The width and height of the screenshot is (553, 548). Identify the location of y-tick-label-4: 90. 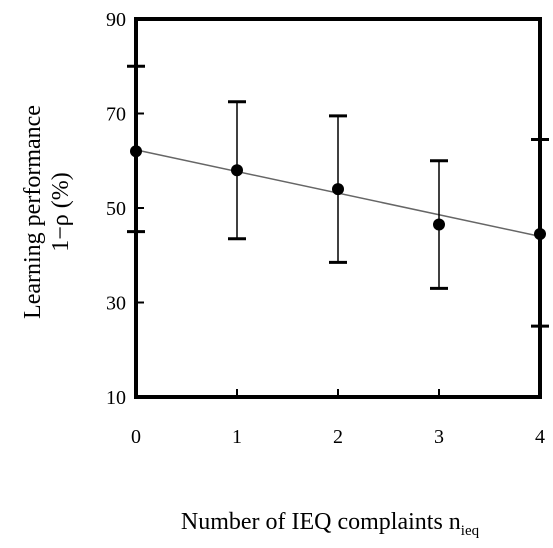
(116, 20).